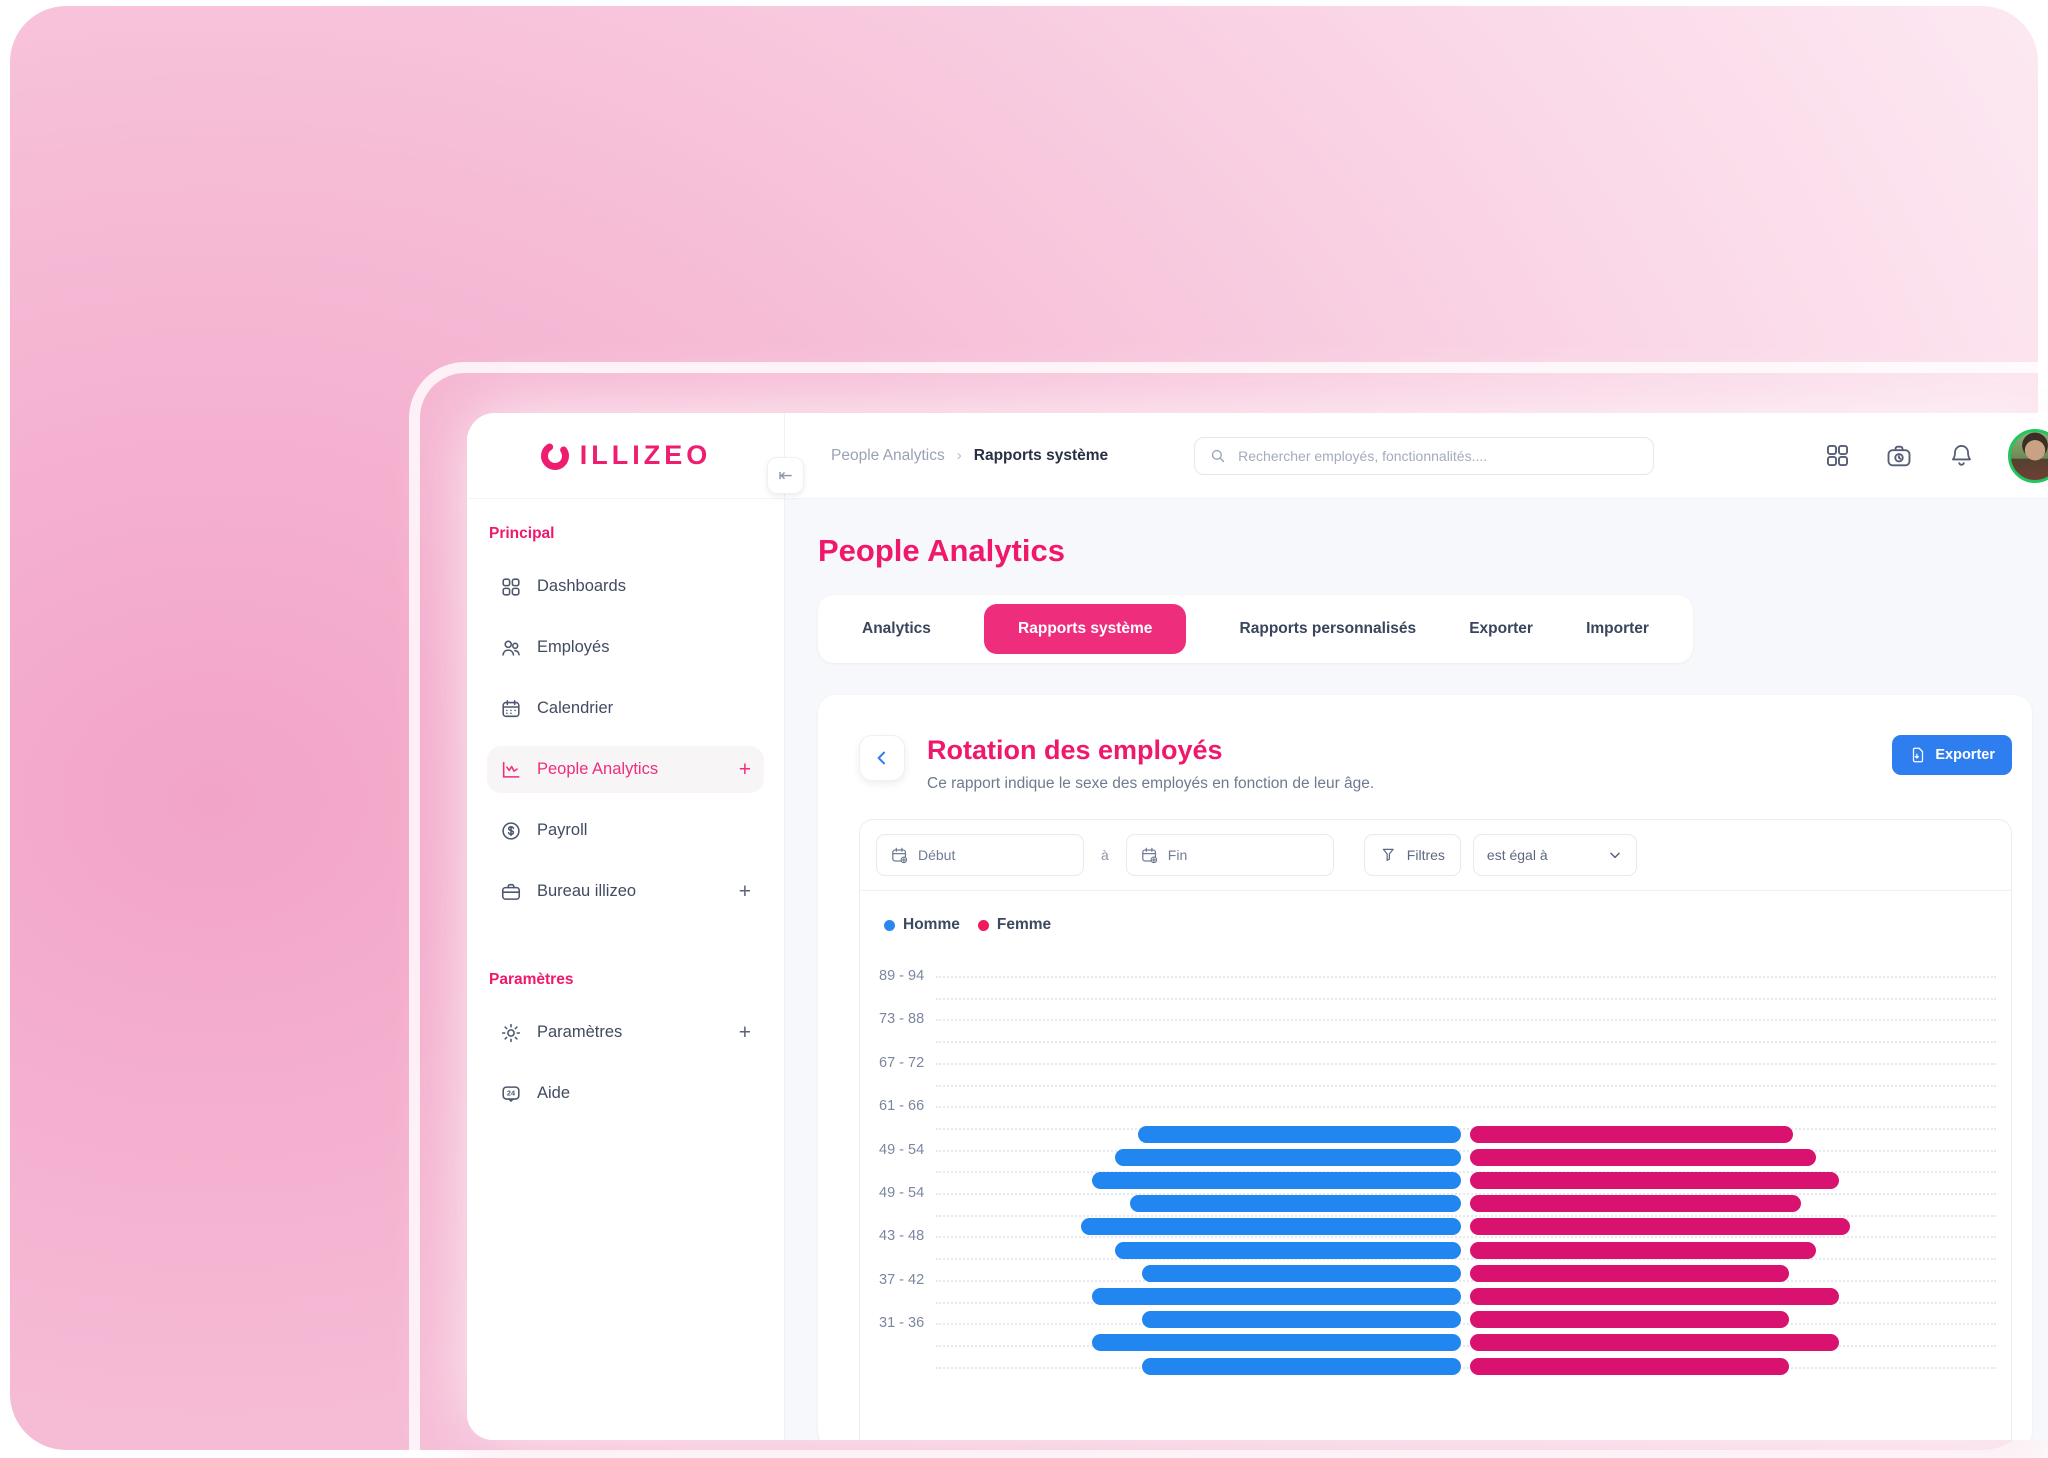 The image size is (2048, 1458). I want to click on briefcase-icon, so click(511, 892).